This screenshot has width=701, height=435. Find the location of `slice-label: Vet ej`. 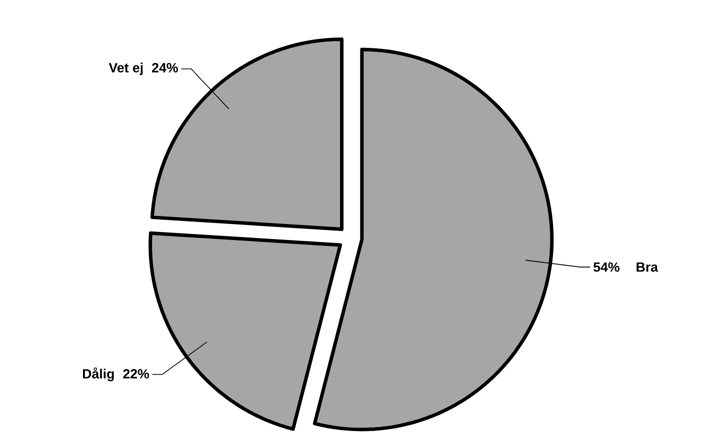

slice-label: Vet ej is located at coordinates (125, 69).